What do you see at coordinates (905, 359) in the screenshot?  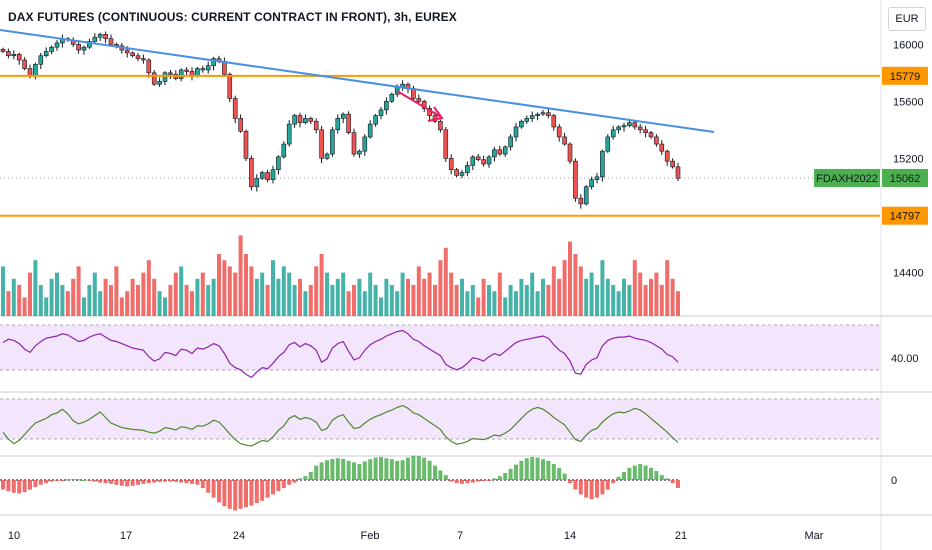 I see `rsi-level-label: 40.00` at bounding box center [905, 359].